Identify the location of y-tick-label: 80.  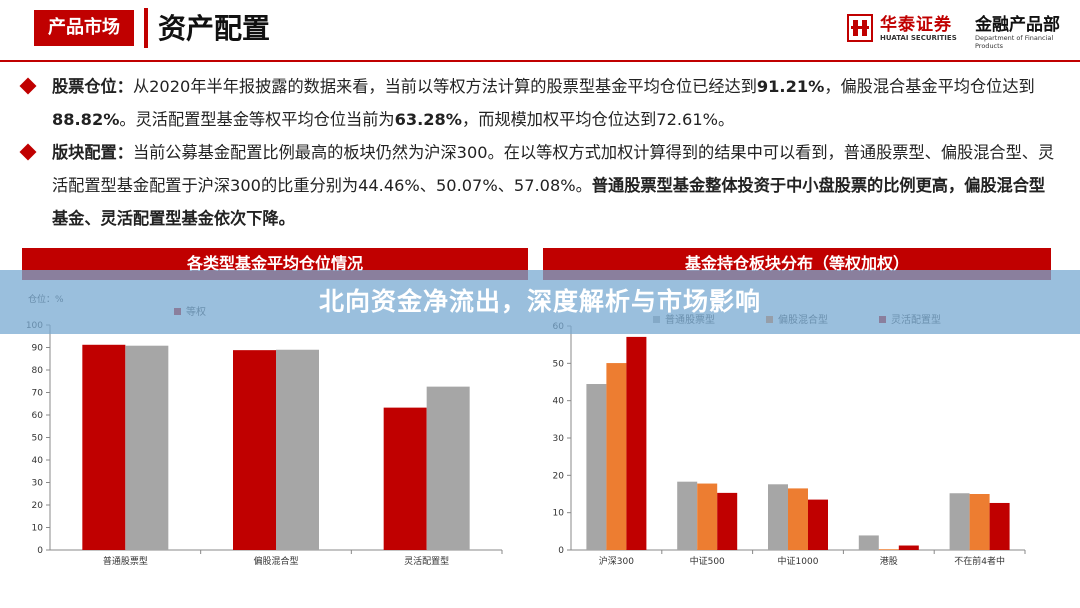
(38, 371).